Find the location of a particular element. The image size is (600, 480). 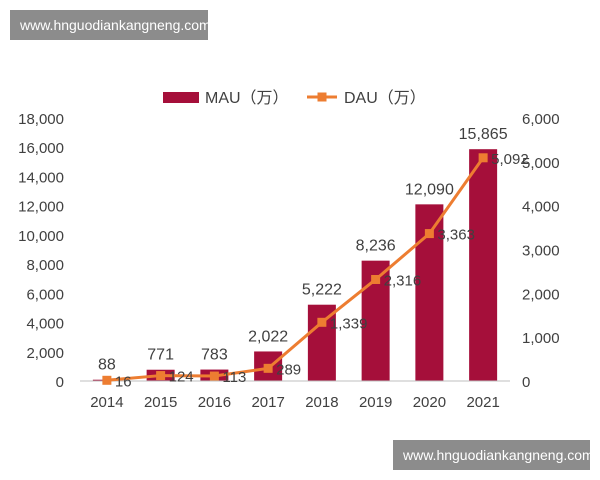

y-left-tick-label: 12,000 is located at coordinates (41, 207).